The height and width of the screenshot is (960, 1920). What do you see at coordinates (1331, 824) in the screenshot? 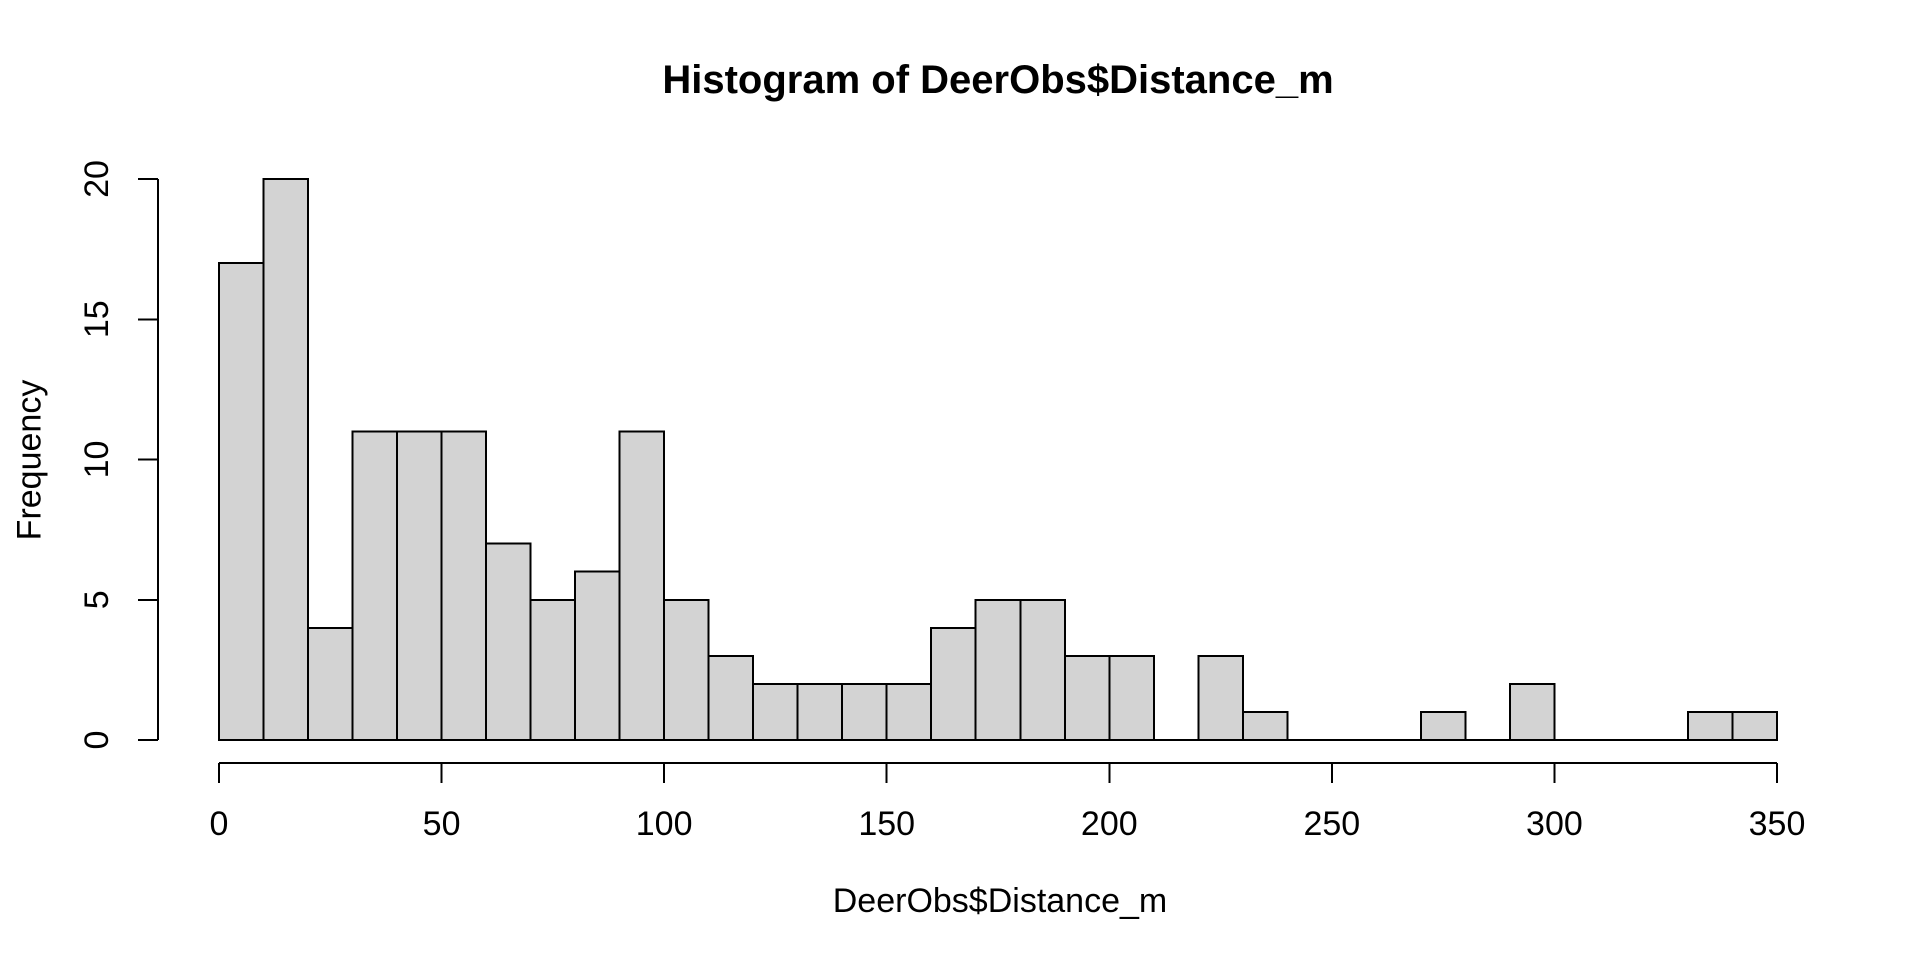
I see `x-tick-label: 250` at bounding box center [1331, 824].